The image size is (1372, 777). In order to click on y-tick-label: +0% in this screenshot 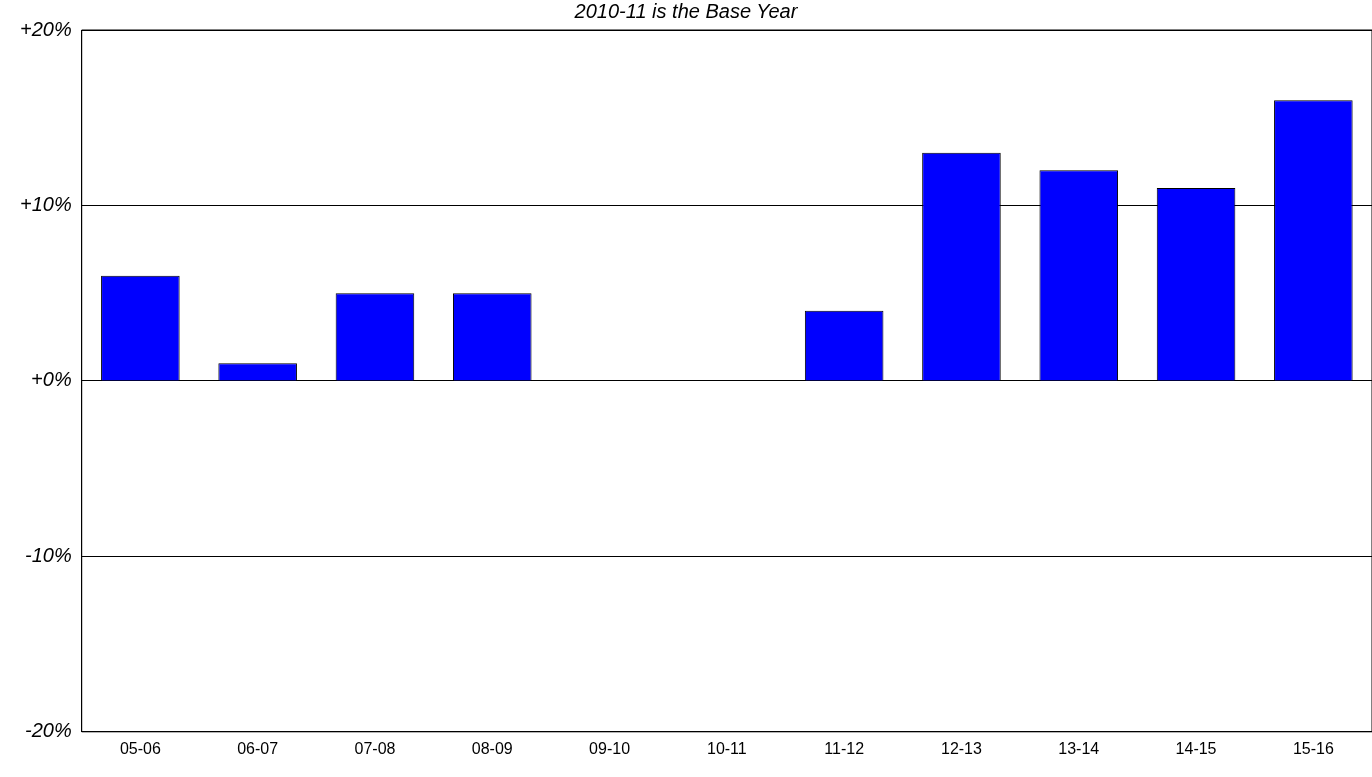, I will do `click(51, 379)`.